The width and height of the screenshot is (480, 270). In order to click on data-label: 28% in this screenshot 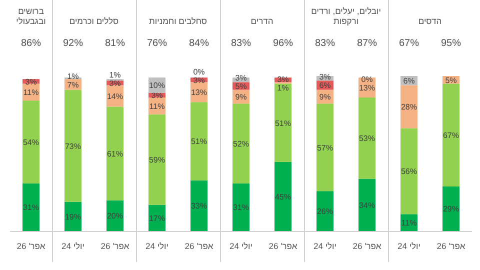, I will do `click(409, 107)`.